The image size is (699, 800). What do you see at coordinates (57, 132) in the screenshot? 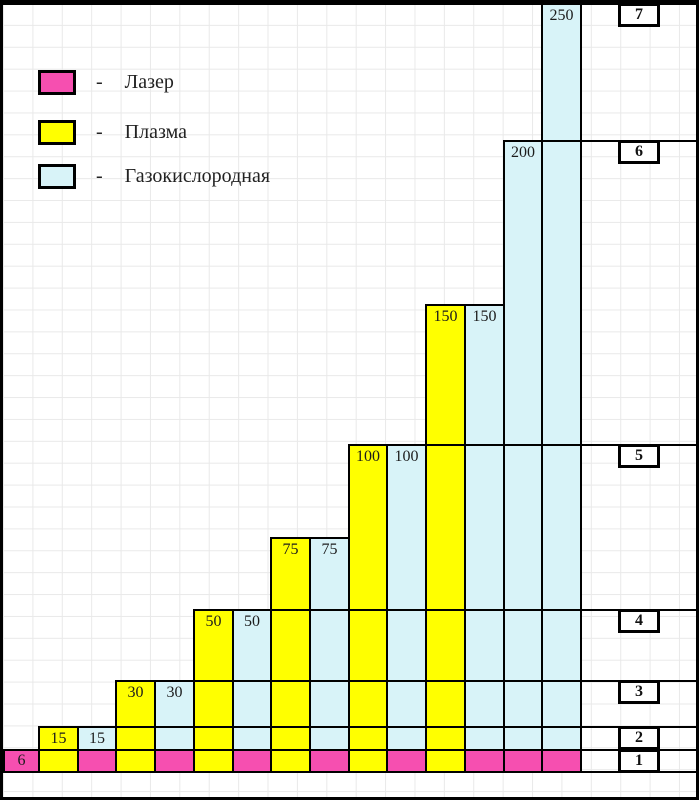
I see `legend-swatch-plasma` at bounding box center [57, 132].